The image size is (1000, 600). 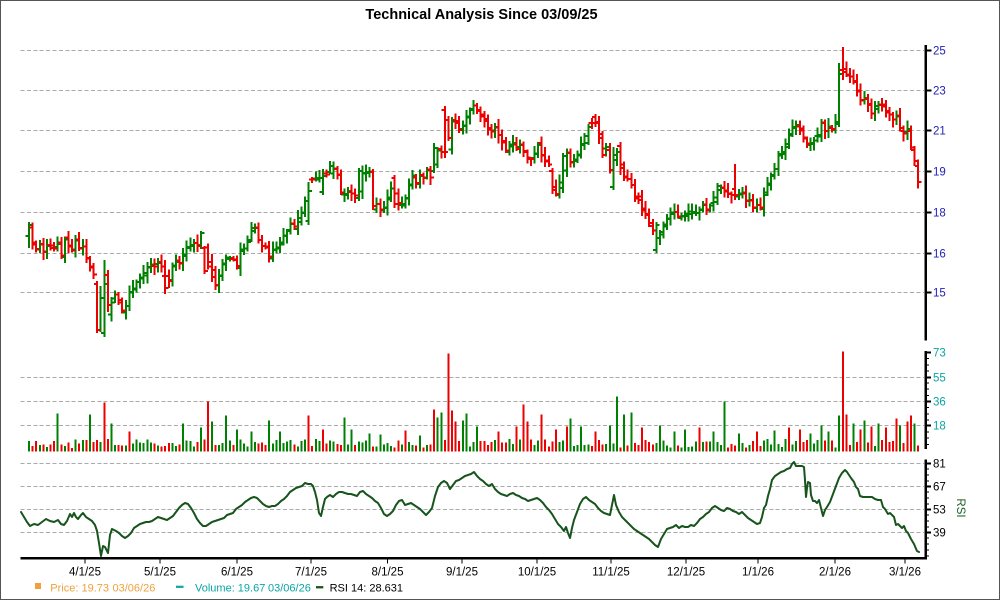 I want to click on svg-text: 36, so click(x=939, y=403).